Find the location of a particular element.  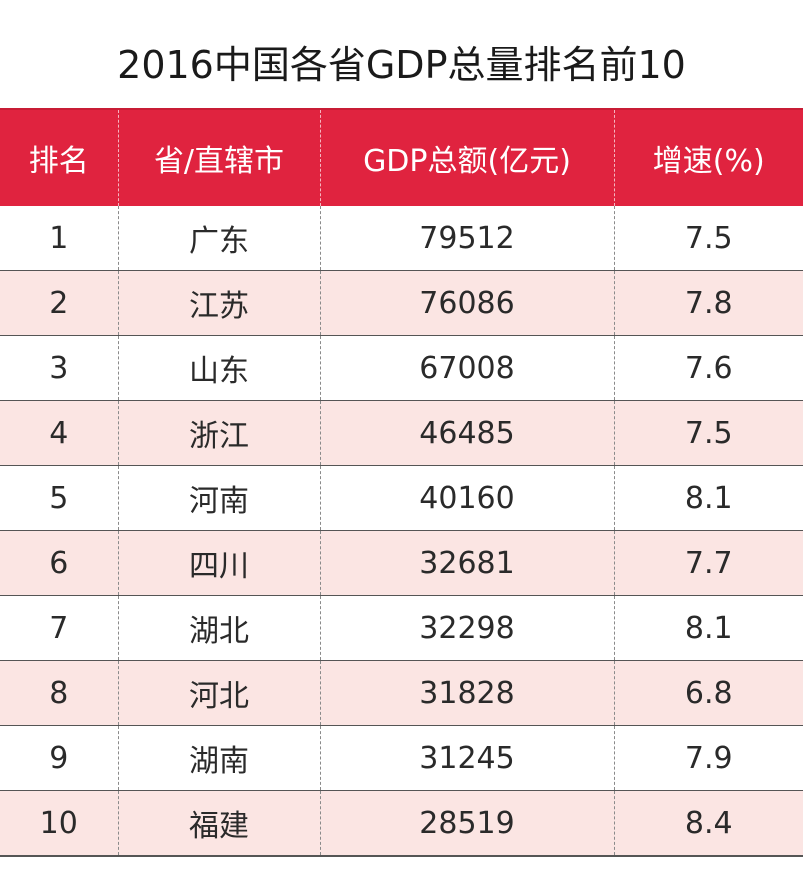

cell-gdp: 28519 is located at coordinates (467, 823).